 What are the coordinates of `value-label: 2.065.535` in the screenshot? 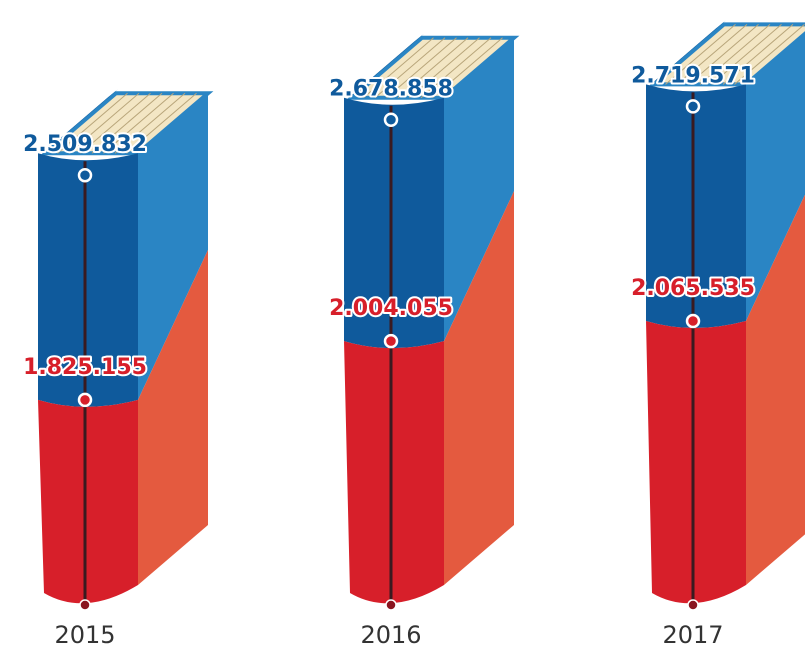 It's located at (693, 288).